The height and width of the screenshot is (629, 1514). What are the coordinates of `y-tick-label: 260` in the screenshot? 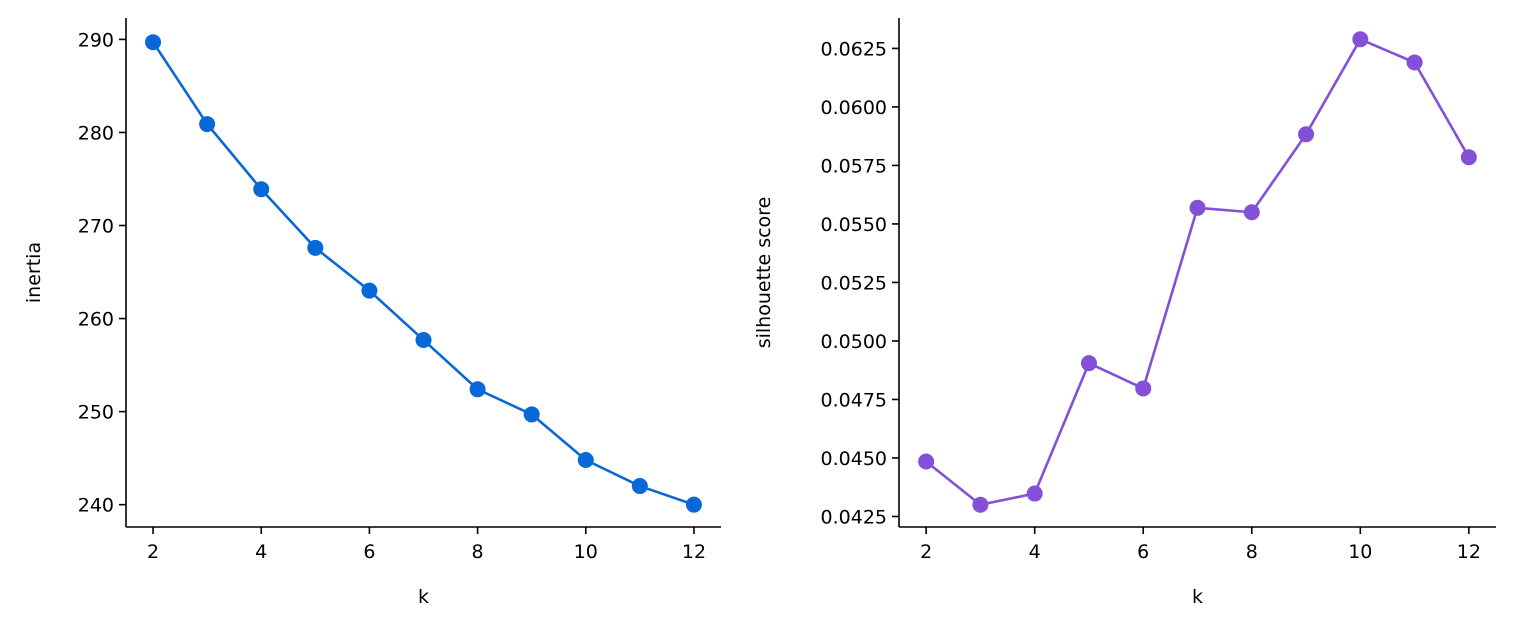 It's located at (96, 320).